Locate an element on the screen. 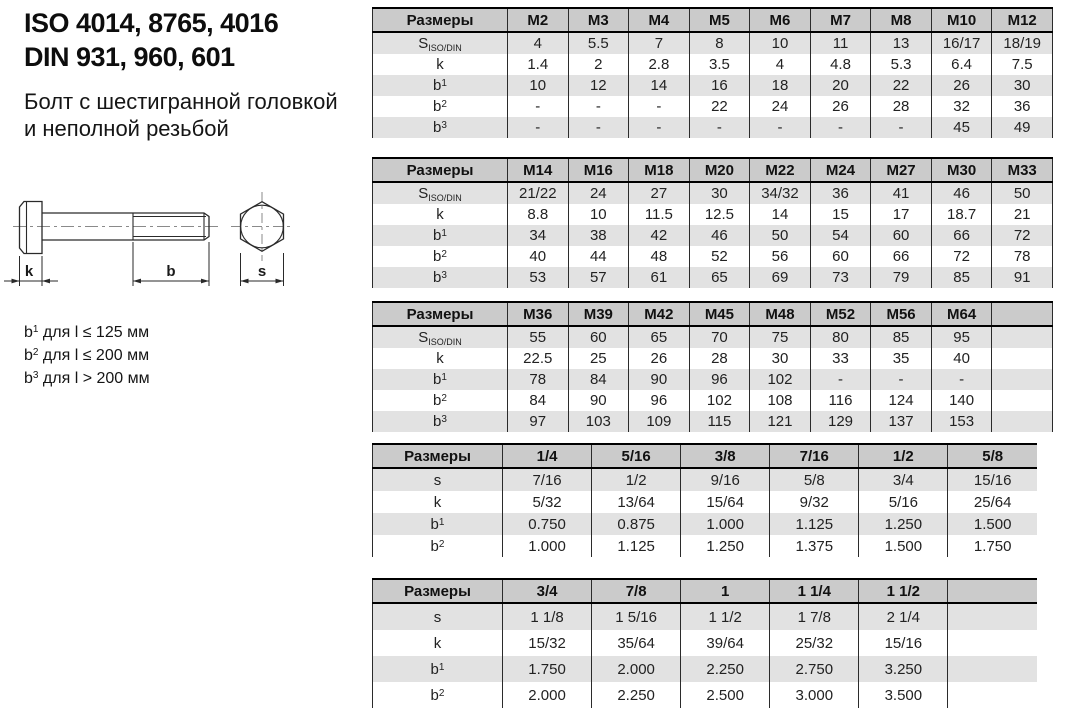 The width and height of the screenshot is (1067, 720). table-header-row: Размеры M36 M39 M42 M45 M48 M52 M56 M64 is located at coordinates (712, 314).